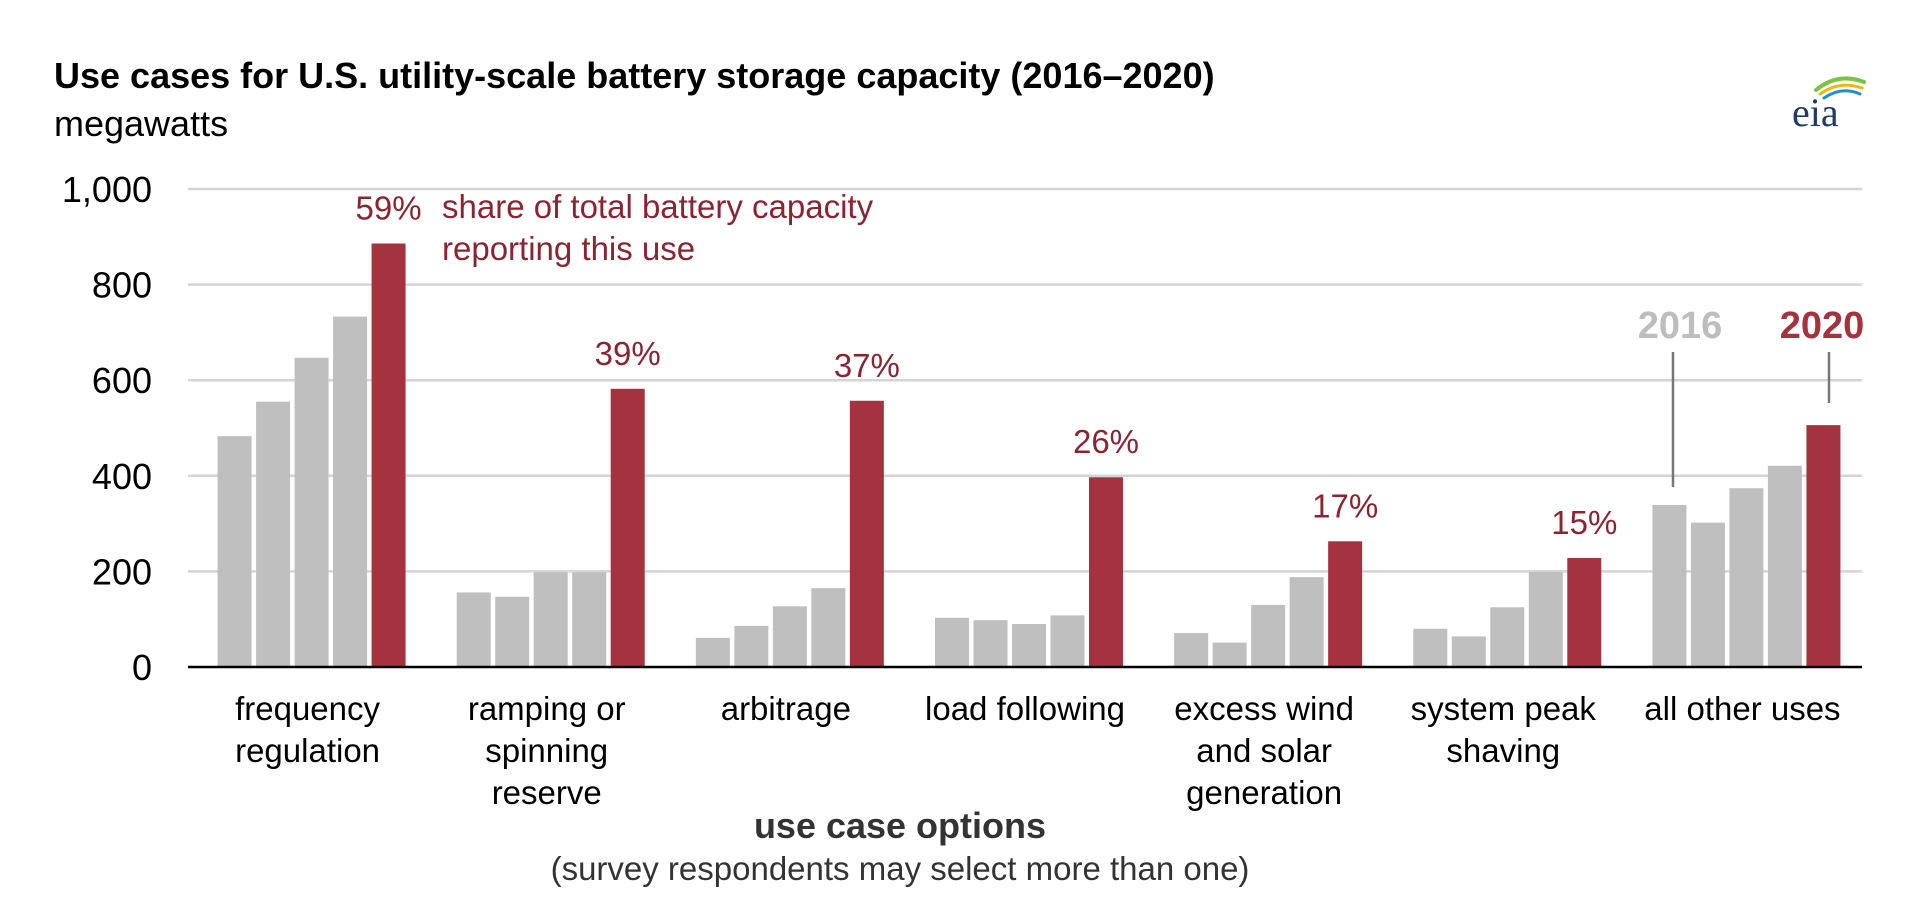  What do you see at coordinates (1815, 111) in the screenshot?
I see `svg-text: eia` at bounding box center [1815, 111].